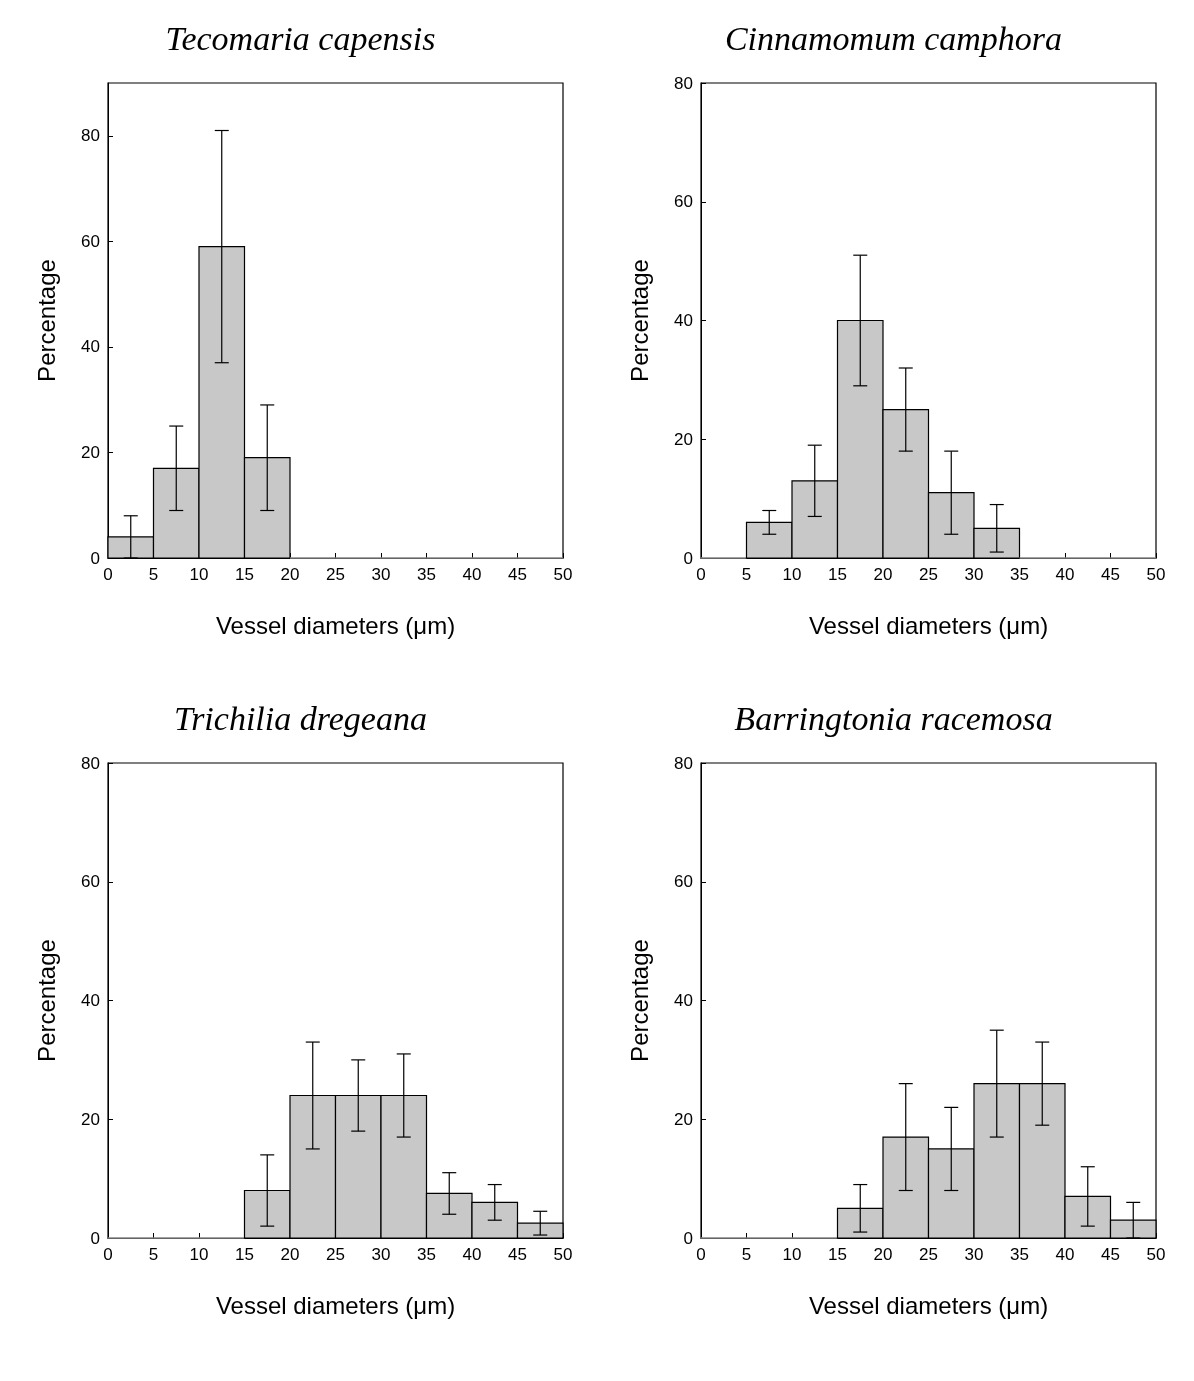 This screenshot has width=1194, height=1381. What do you see at coordinates (893, 718) in the screenshot?
I see `chart-title: Barringtonia racemosa` at bounding box center [893, 718].